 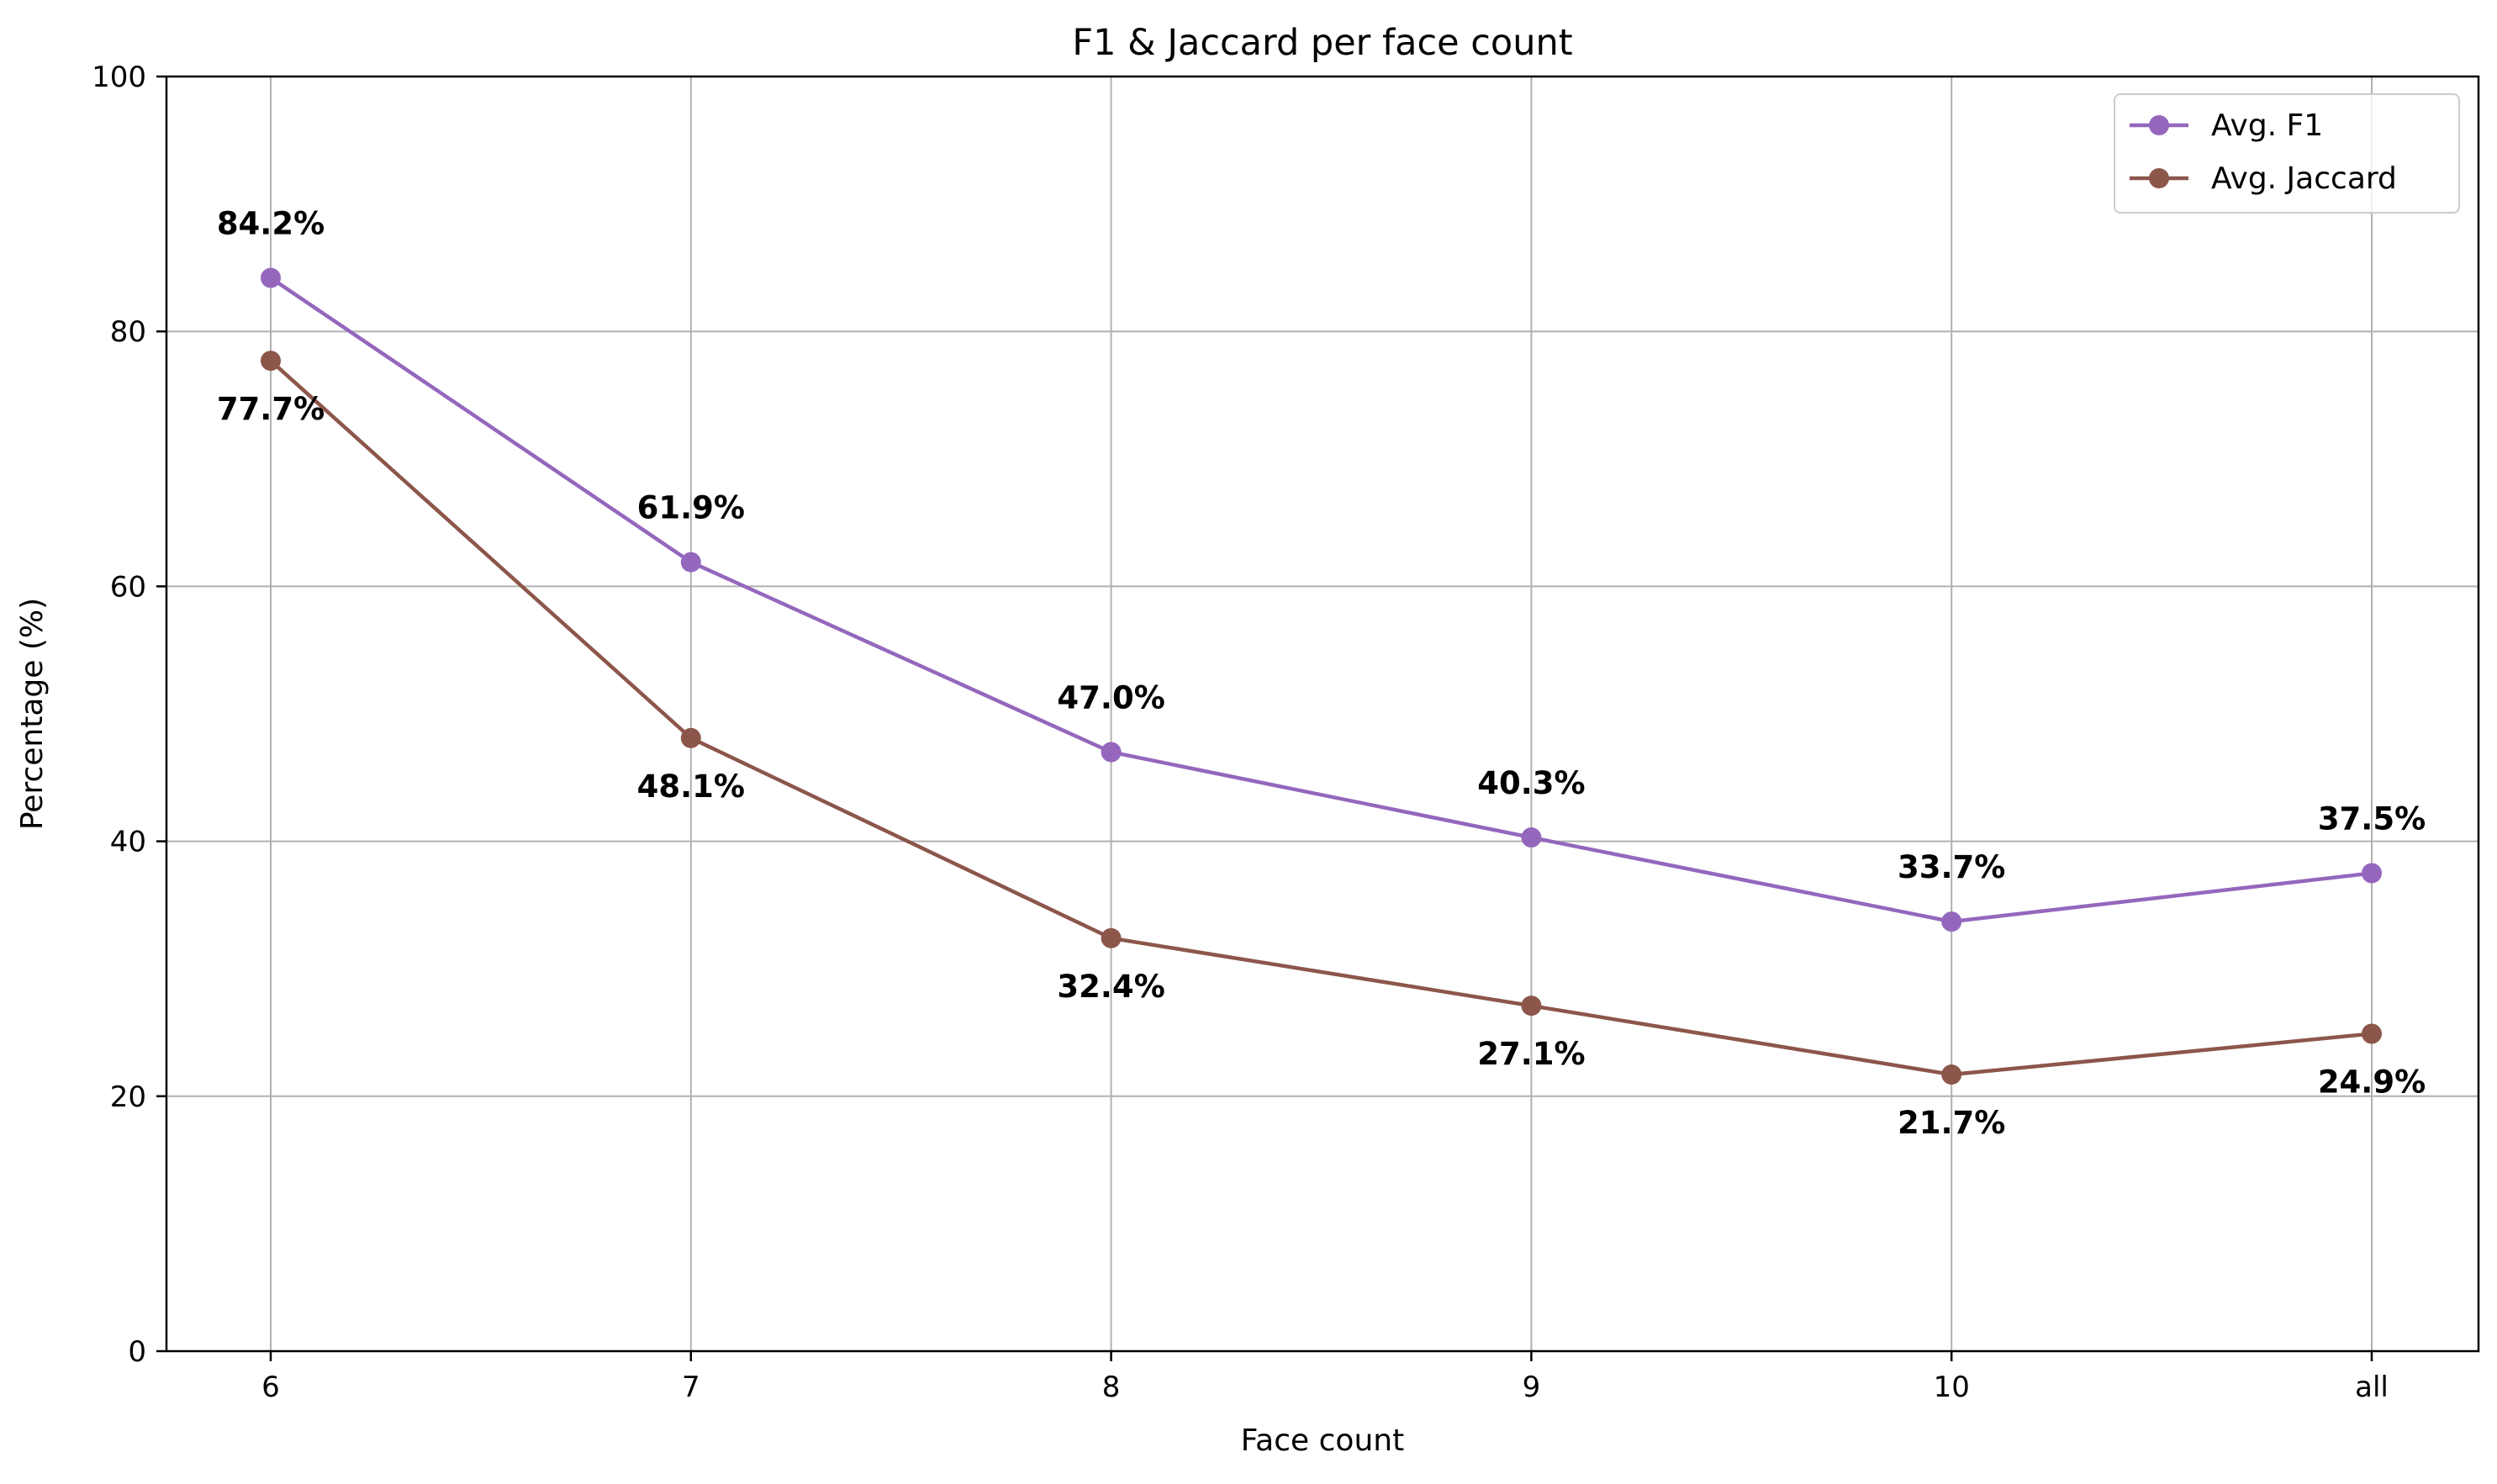 I want to click on y-tick-label: 80, so click(x=128, y=332).